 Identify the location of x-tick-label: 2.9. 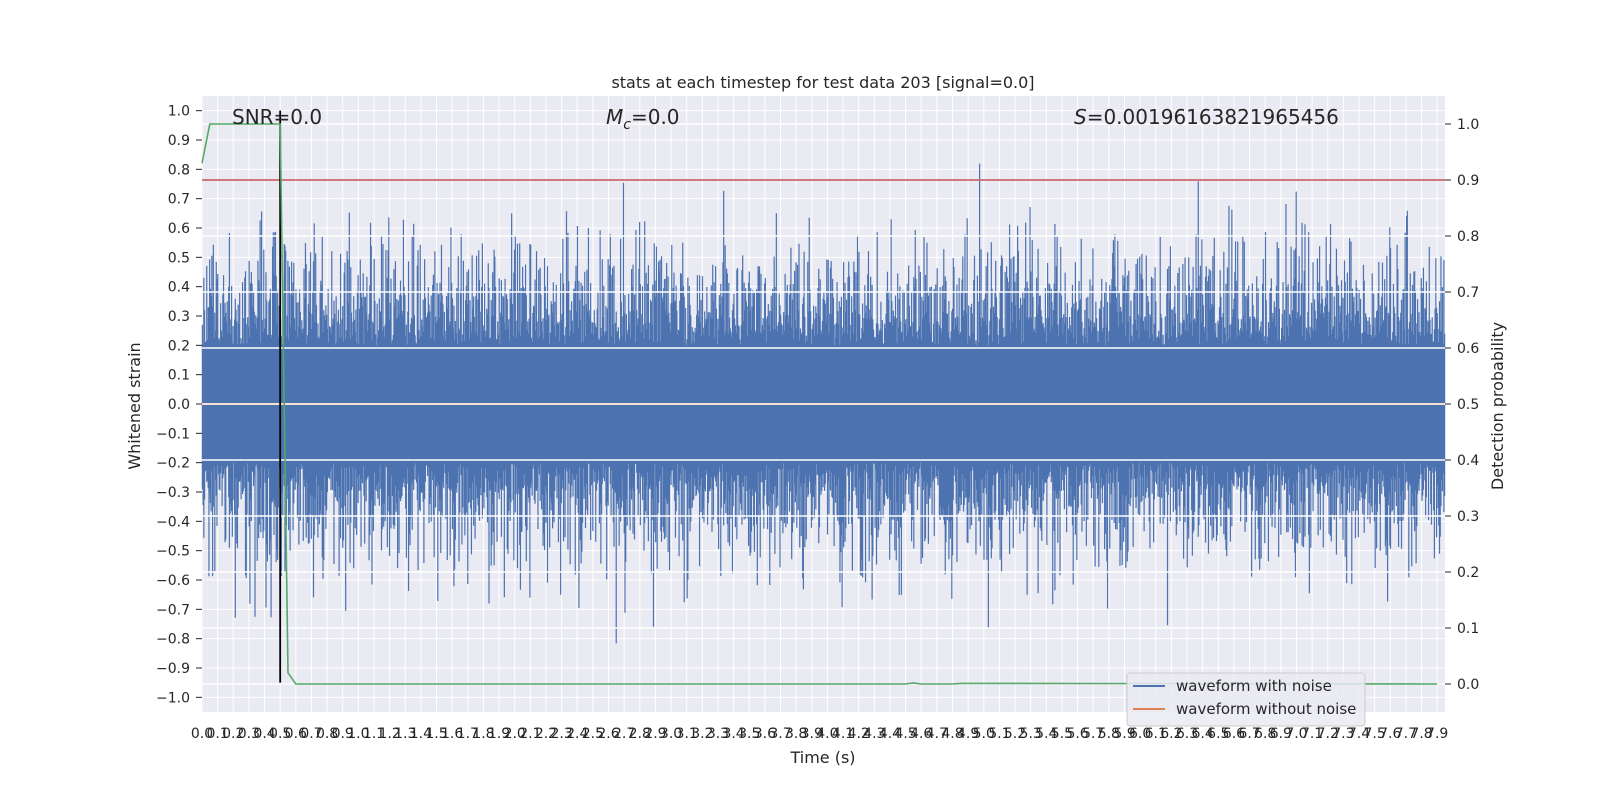
(655, 734).